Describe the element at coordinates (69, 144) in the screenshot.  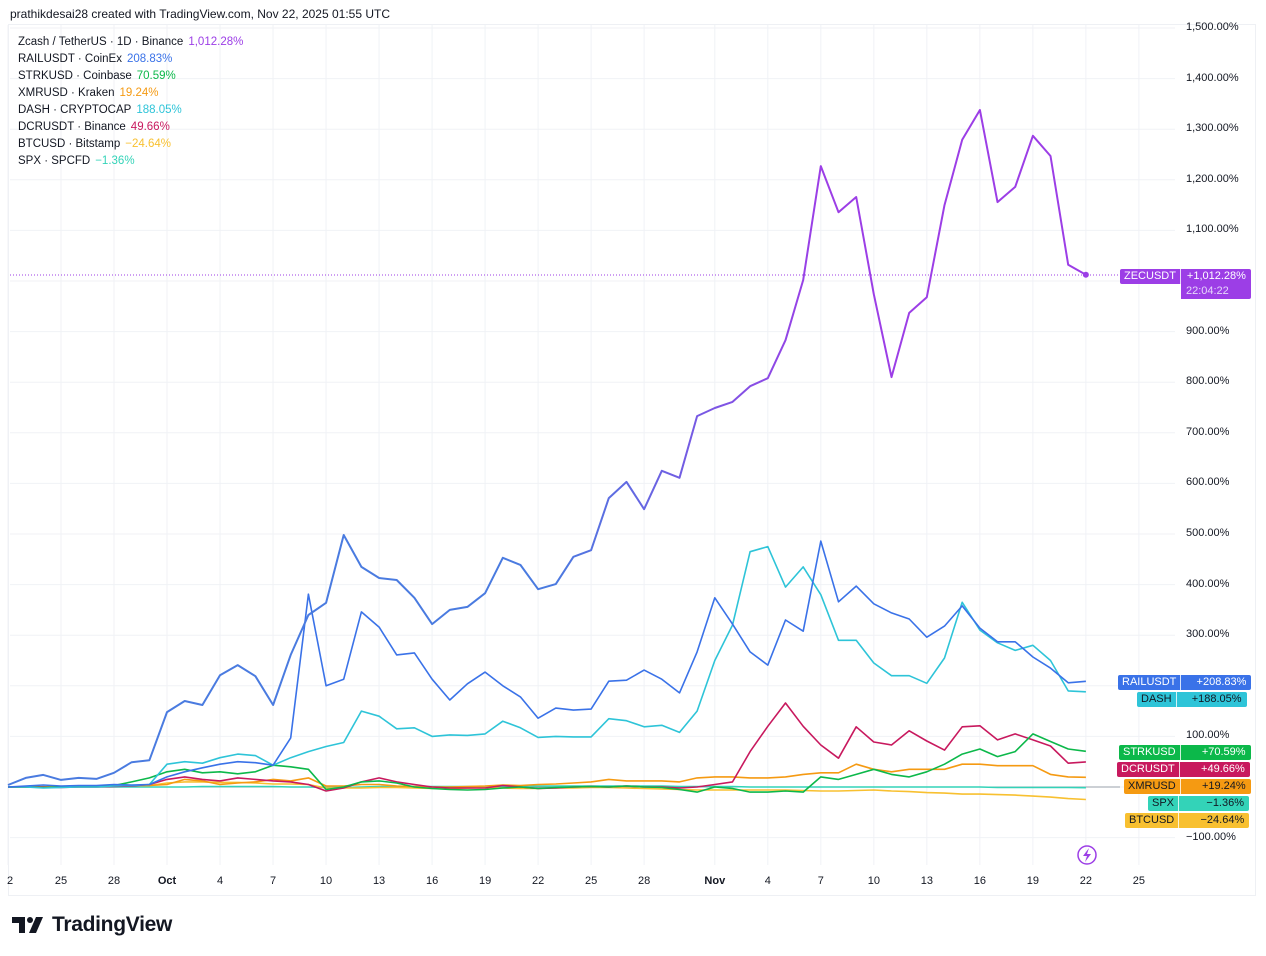
I see `legend-label: BTCUSD · Bitstamp` at that location.